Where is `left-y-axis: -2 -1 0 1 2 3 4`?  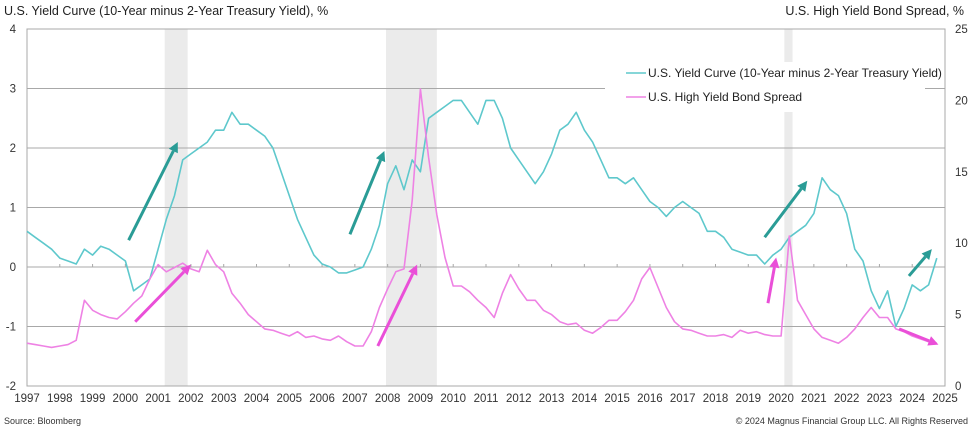
left-y-axis: -2 -1 0 1 2 3 4 is located at coordinates (11, 208).